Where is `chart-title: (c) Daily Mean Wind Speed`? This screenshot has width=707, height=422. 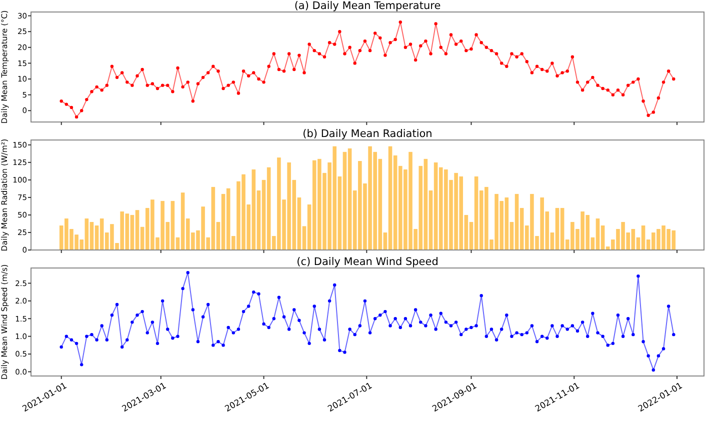 chart-title: (c) Daily Mean Wind Speed is located at coordinates (367, 262).